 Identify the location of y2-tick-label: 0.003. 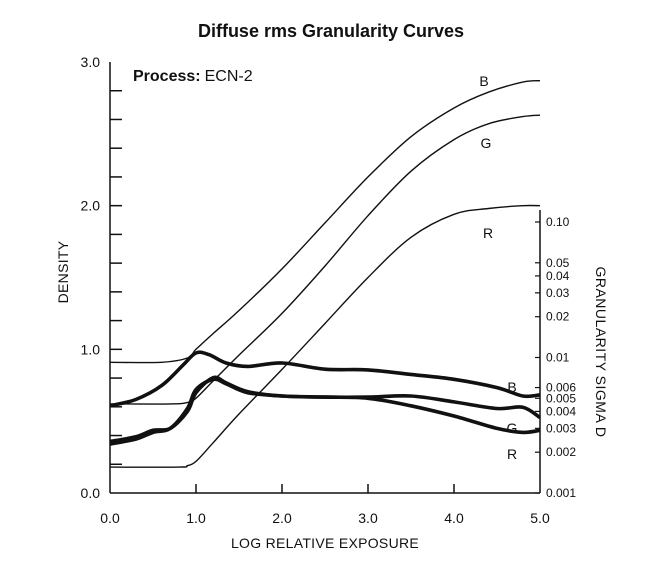
(561, 428).